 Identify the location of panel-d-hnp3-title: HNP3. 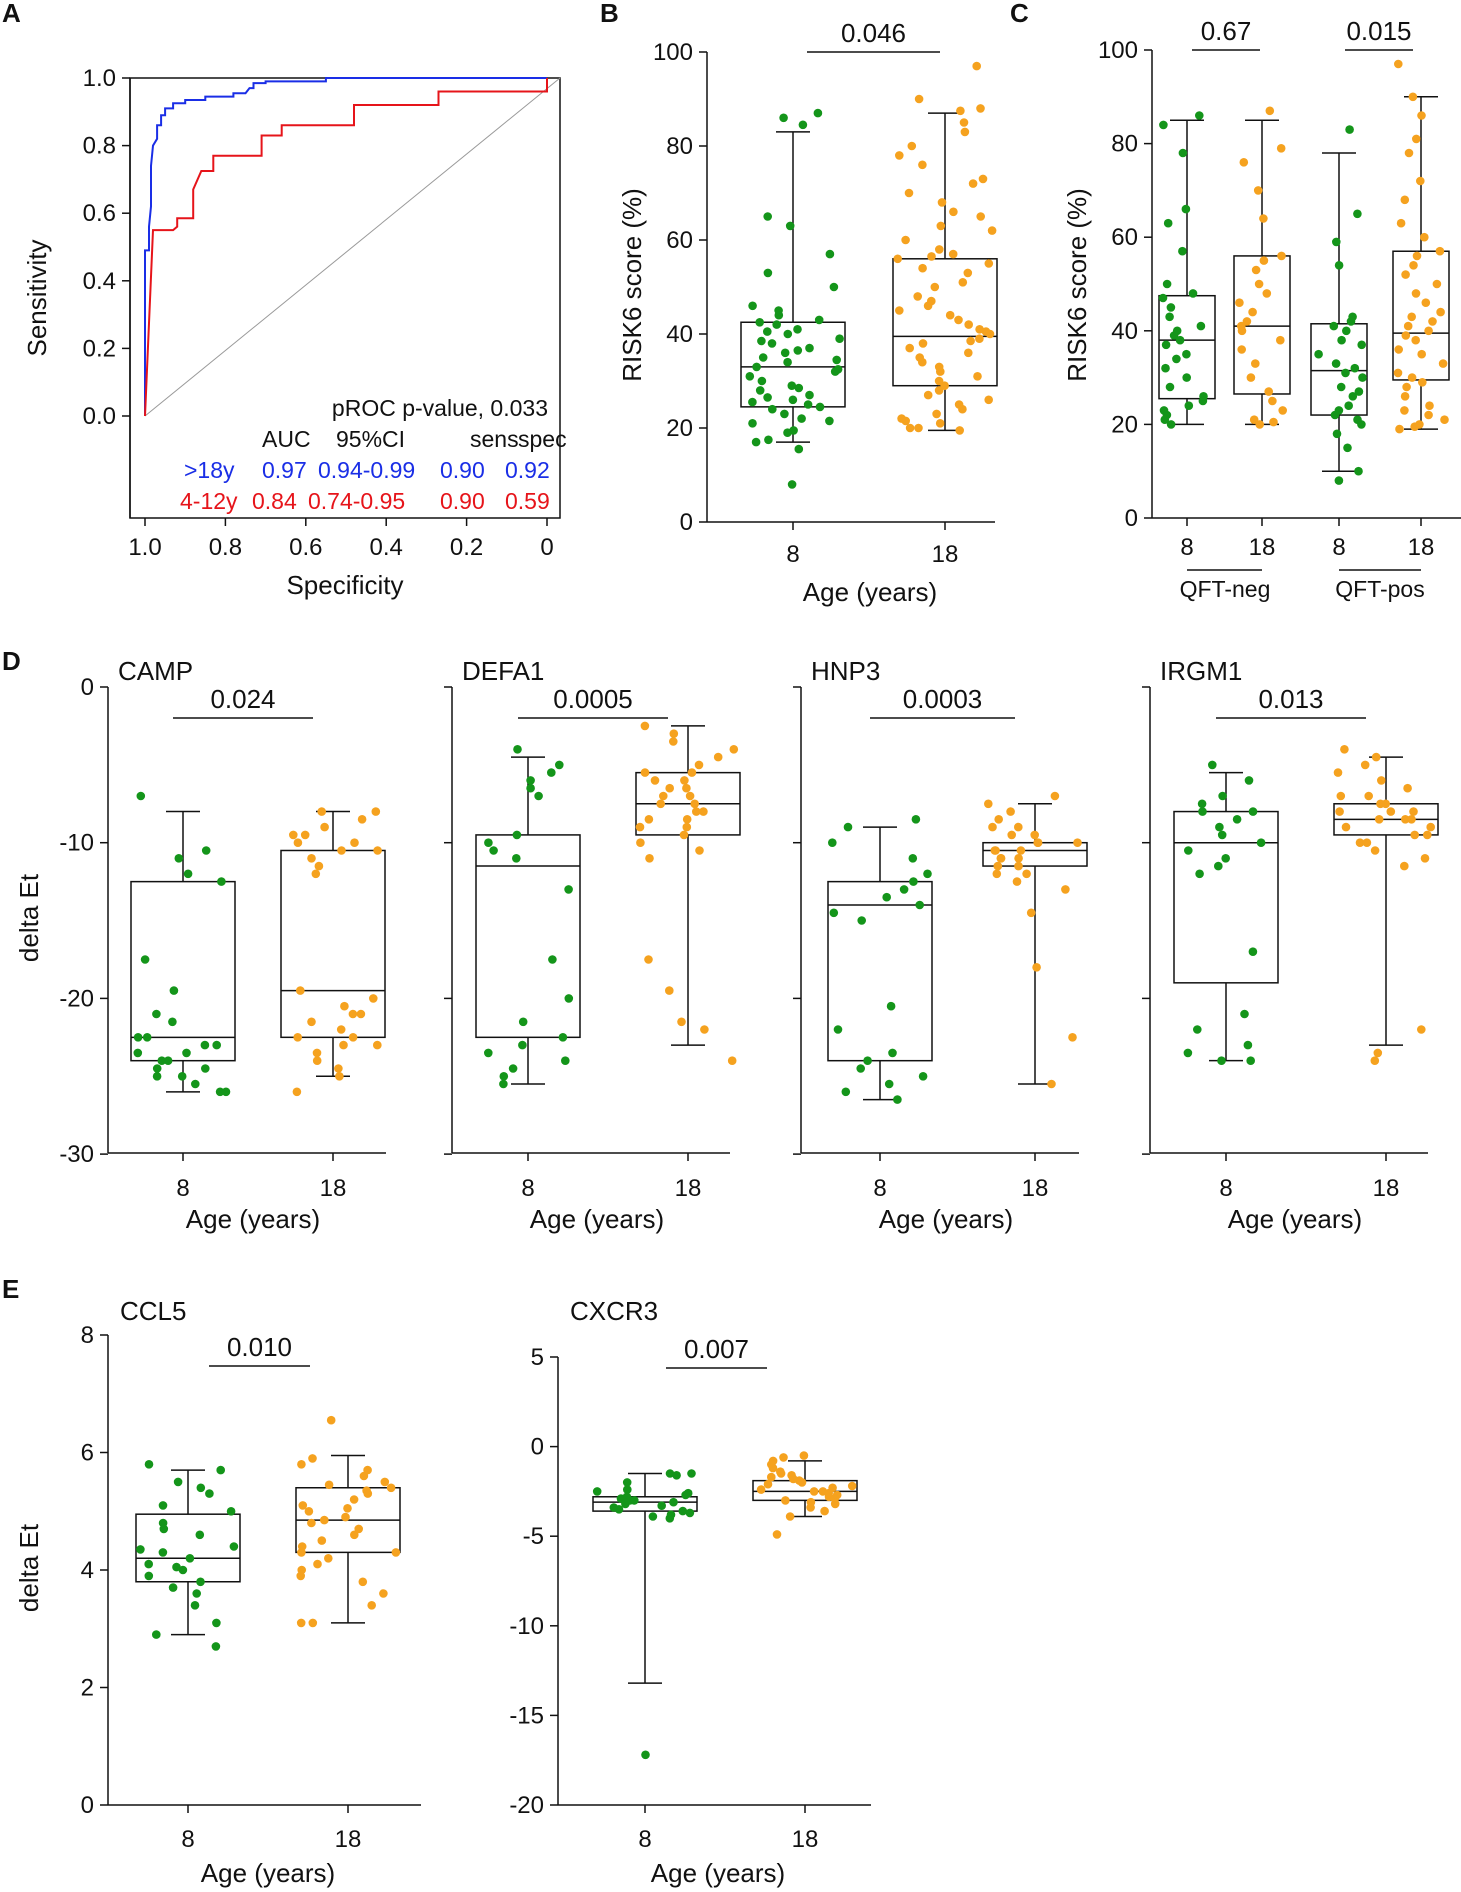
(845, 671).